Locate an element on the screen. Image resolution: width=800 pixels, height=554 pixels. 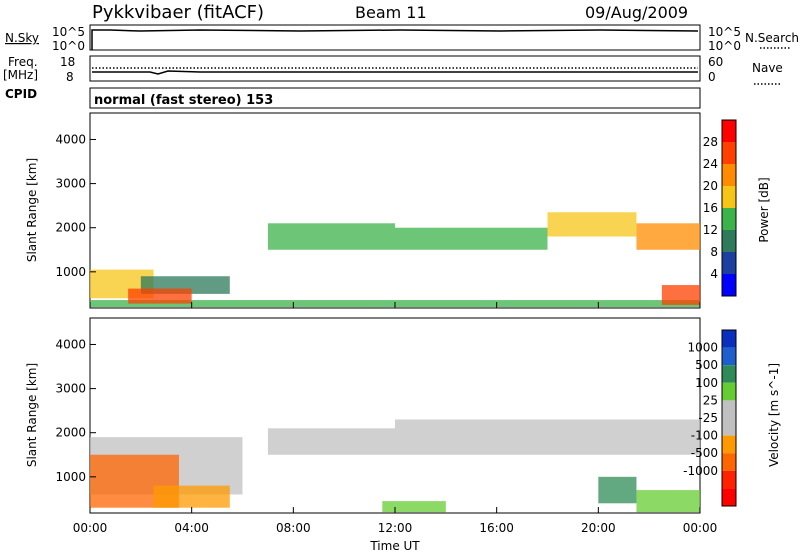
power-colorbar-tick: 16 is located at coordinates (710, 208).